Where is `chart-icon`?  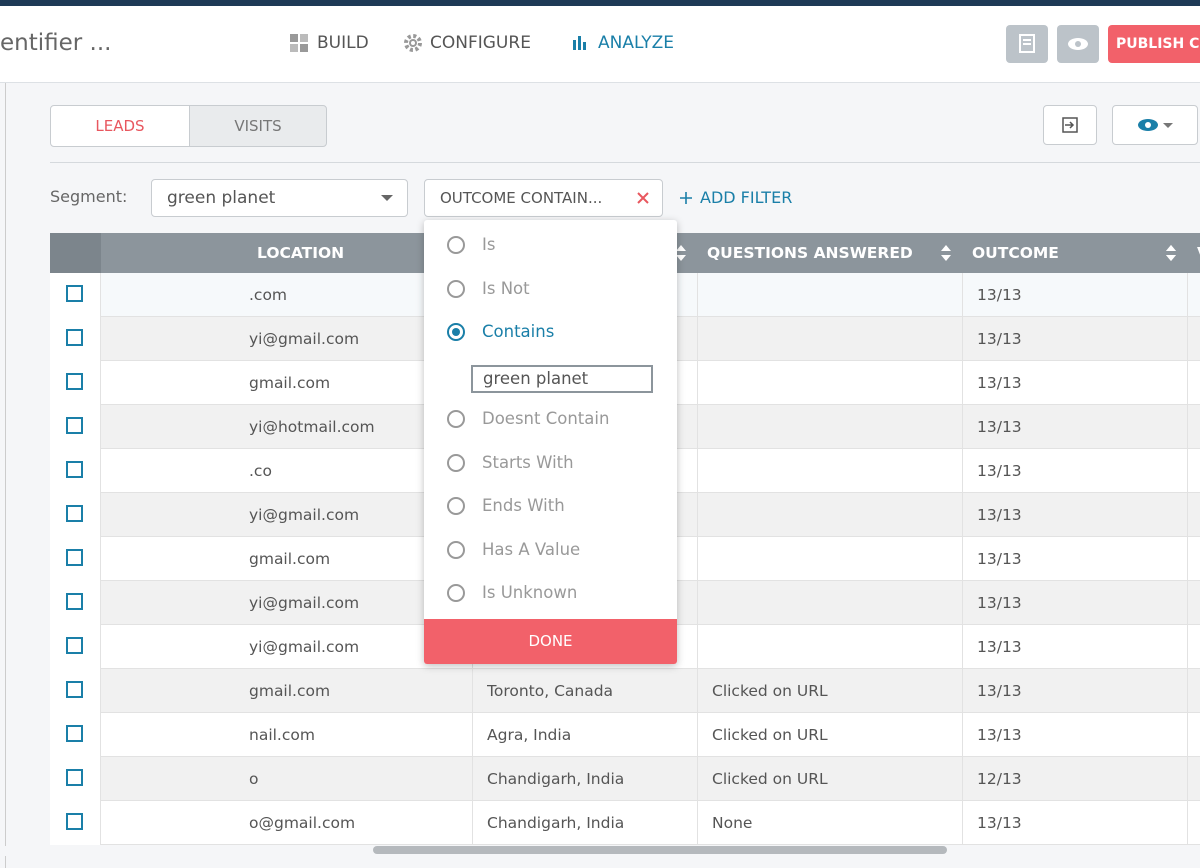 chart-icon is located at coordinates (579, 43).